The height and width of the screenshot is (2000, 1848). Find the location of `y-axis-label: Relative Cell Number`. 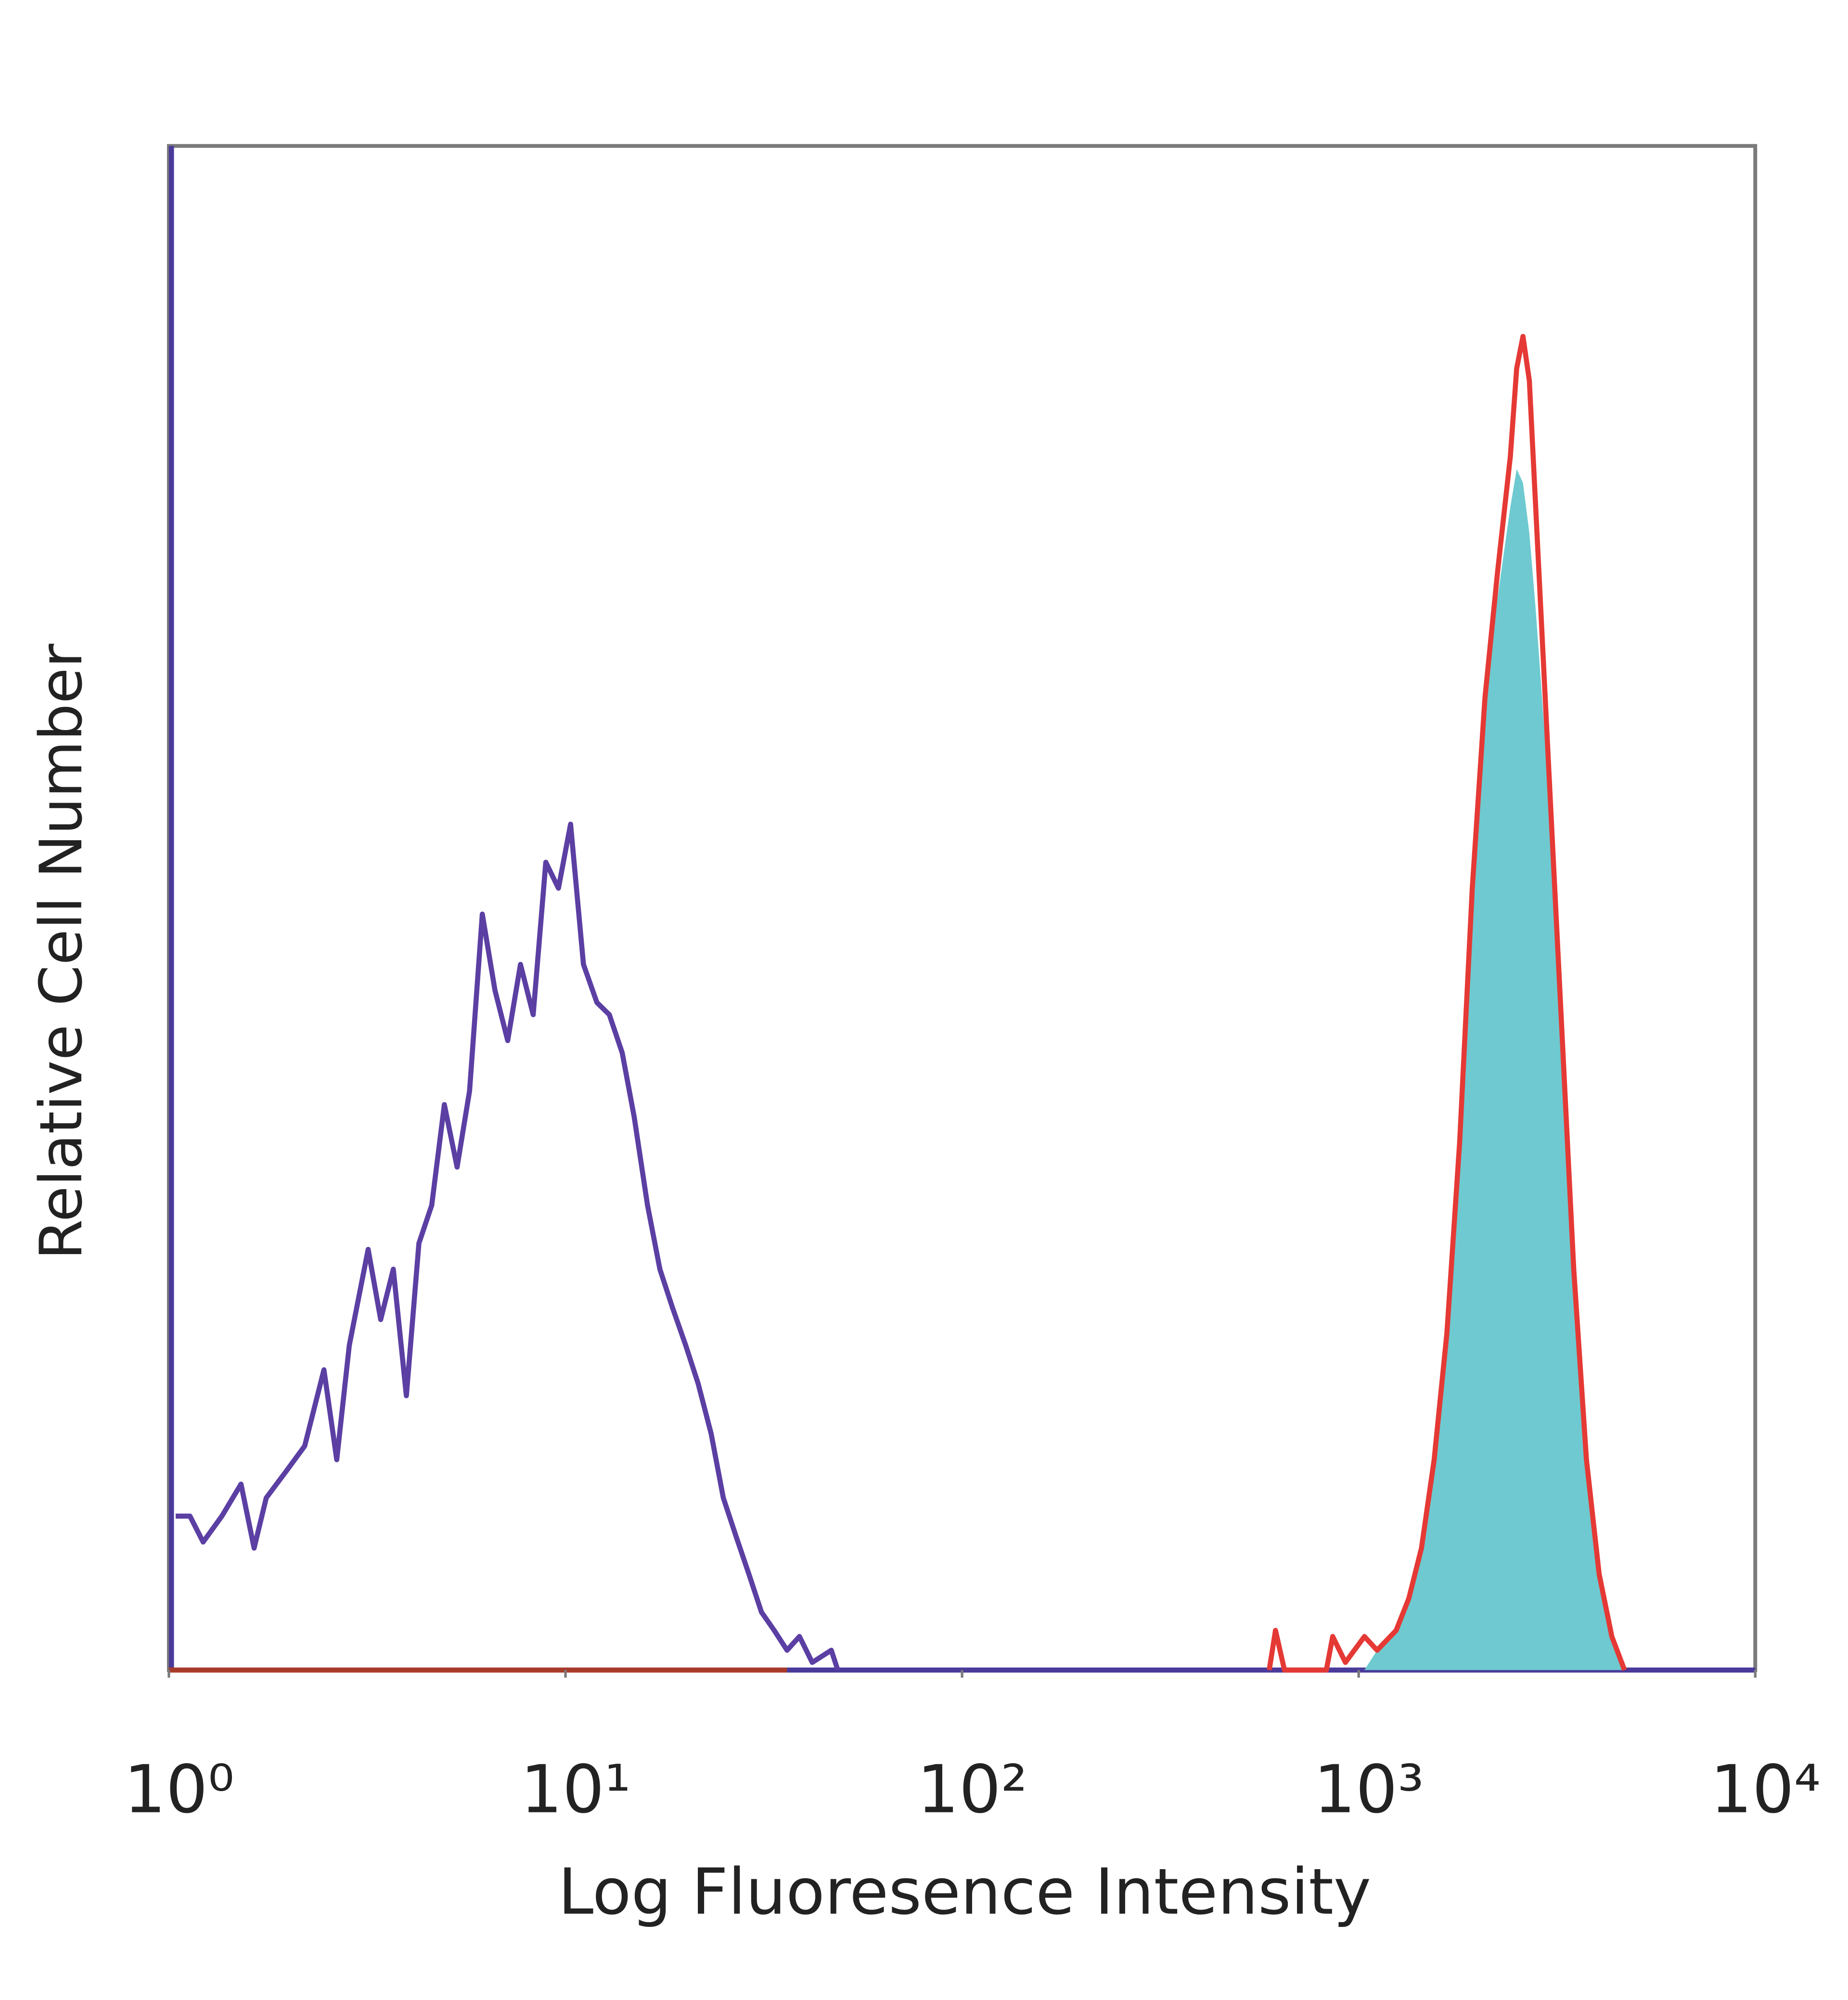

y-axis-label: Relative Cell Number is located at coordinates (61, 952).